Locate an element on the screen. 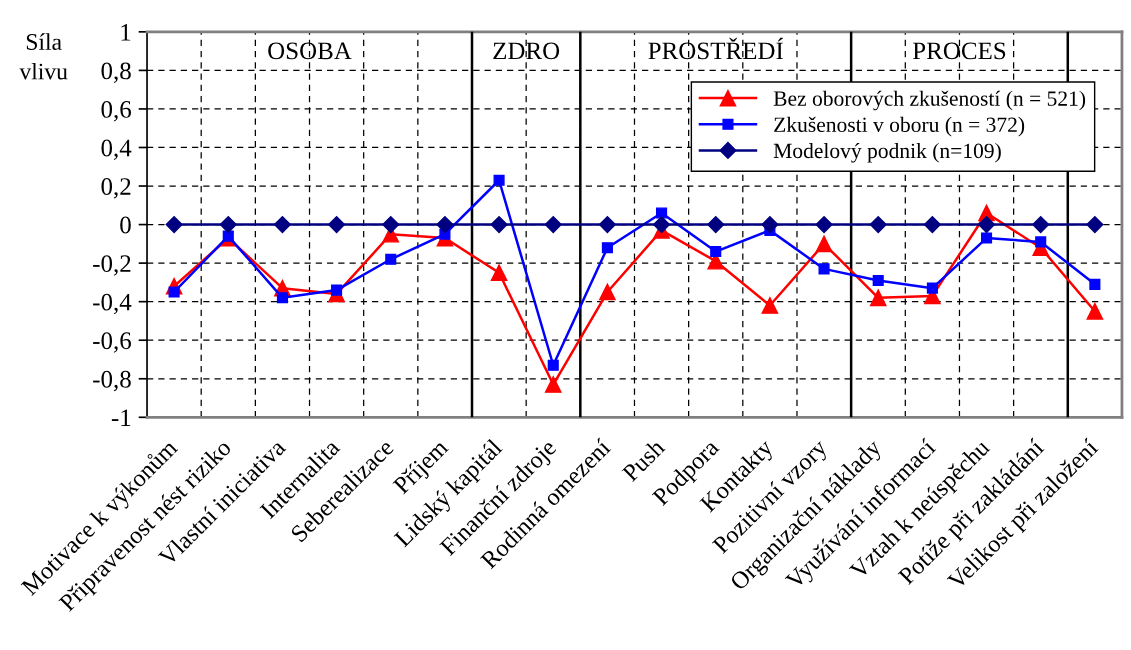 The width and height of the screenshot is (1131, 650). legend-label: Zkušenosti v oboru (n = 372) is located at coordinates (899, 126).